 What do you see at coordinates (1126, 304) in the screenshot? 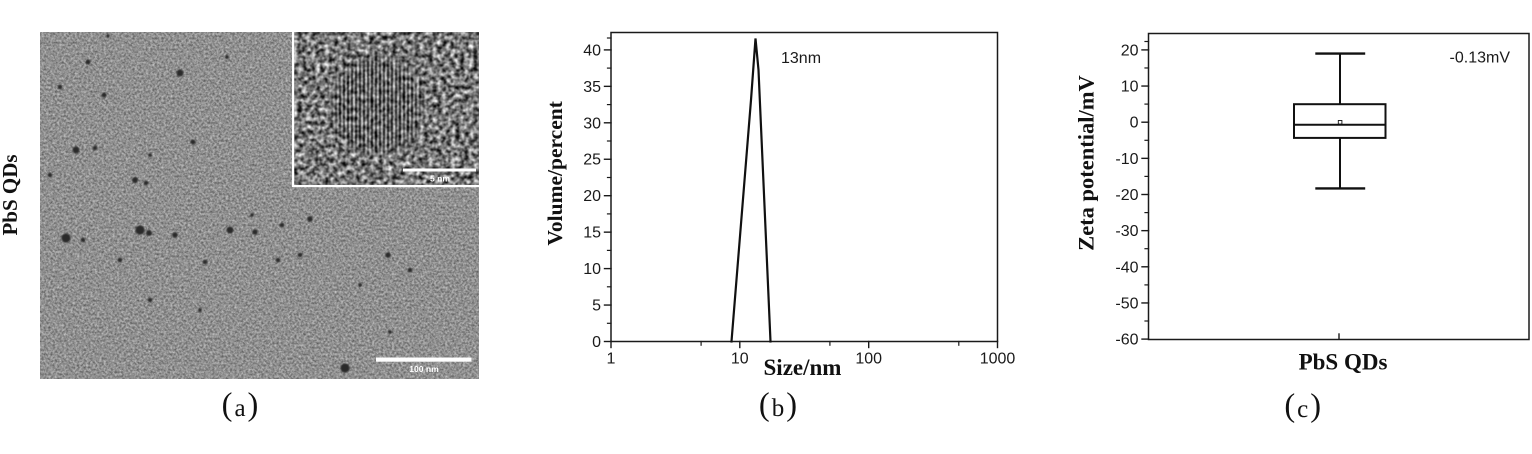
I see `svg-text: -50` at bounding box center [1126, 304].